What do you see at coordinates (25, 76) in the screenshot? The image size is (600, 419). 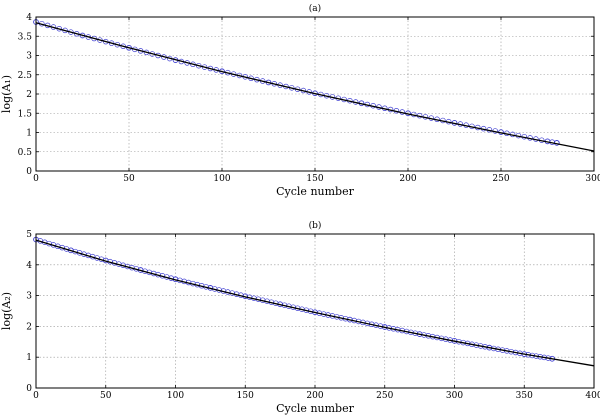 I see `y-tick-label: 2.5` at bounding box center [25, 76].